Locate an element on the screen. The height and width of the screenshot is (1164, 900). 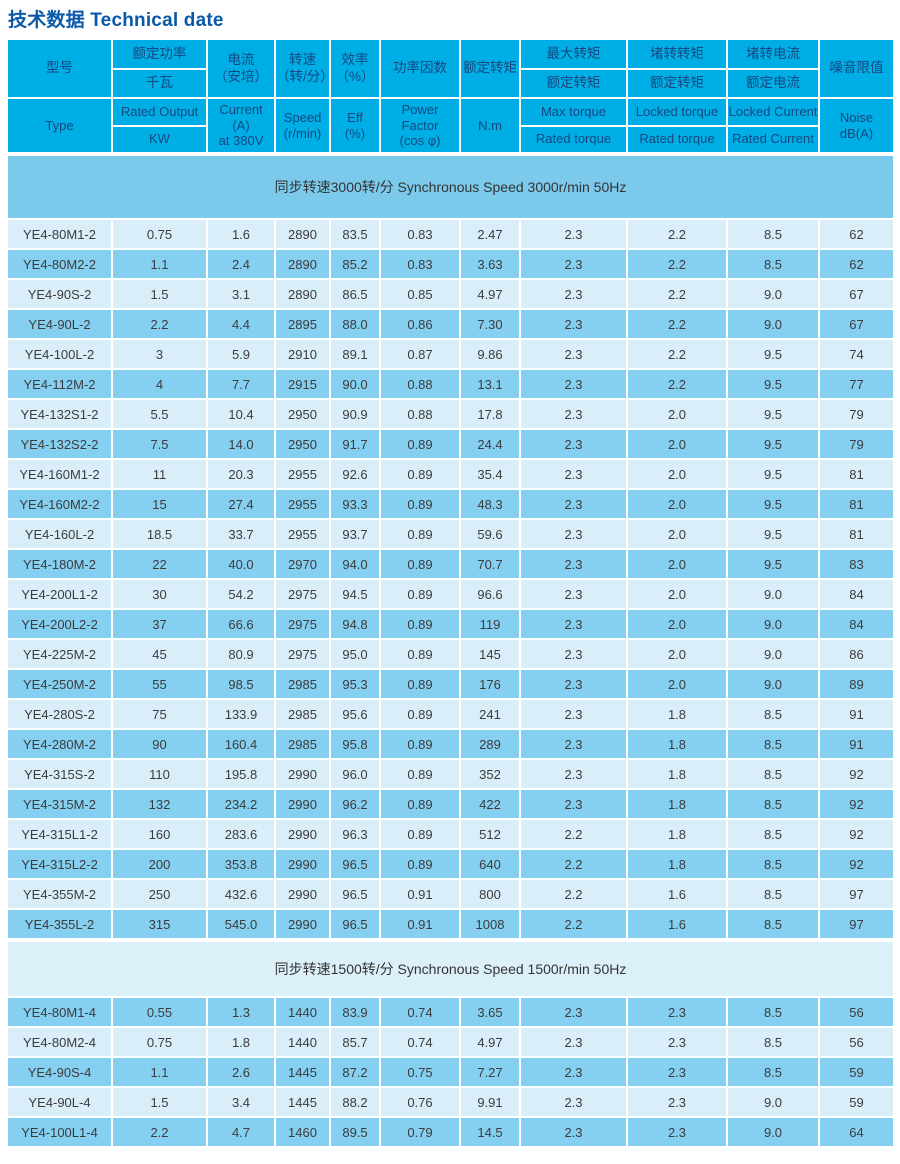
value-cell: 22 is located at coordinates (159, 564).